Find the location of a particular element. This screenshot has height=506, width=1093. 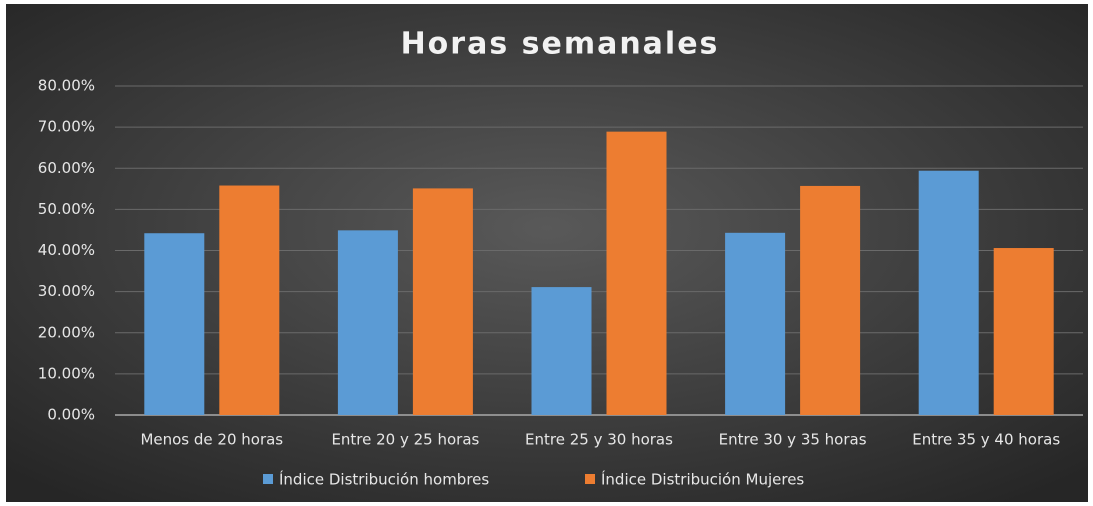

y-tick-label: 0.00% is located at coordinates (71, 415).